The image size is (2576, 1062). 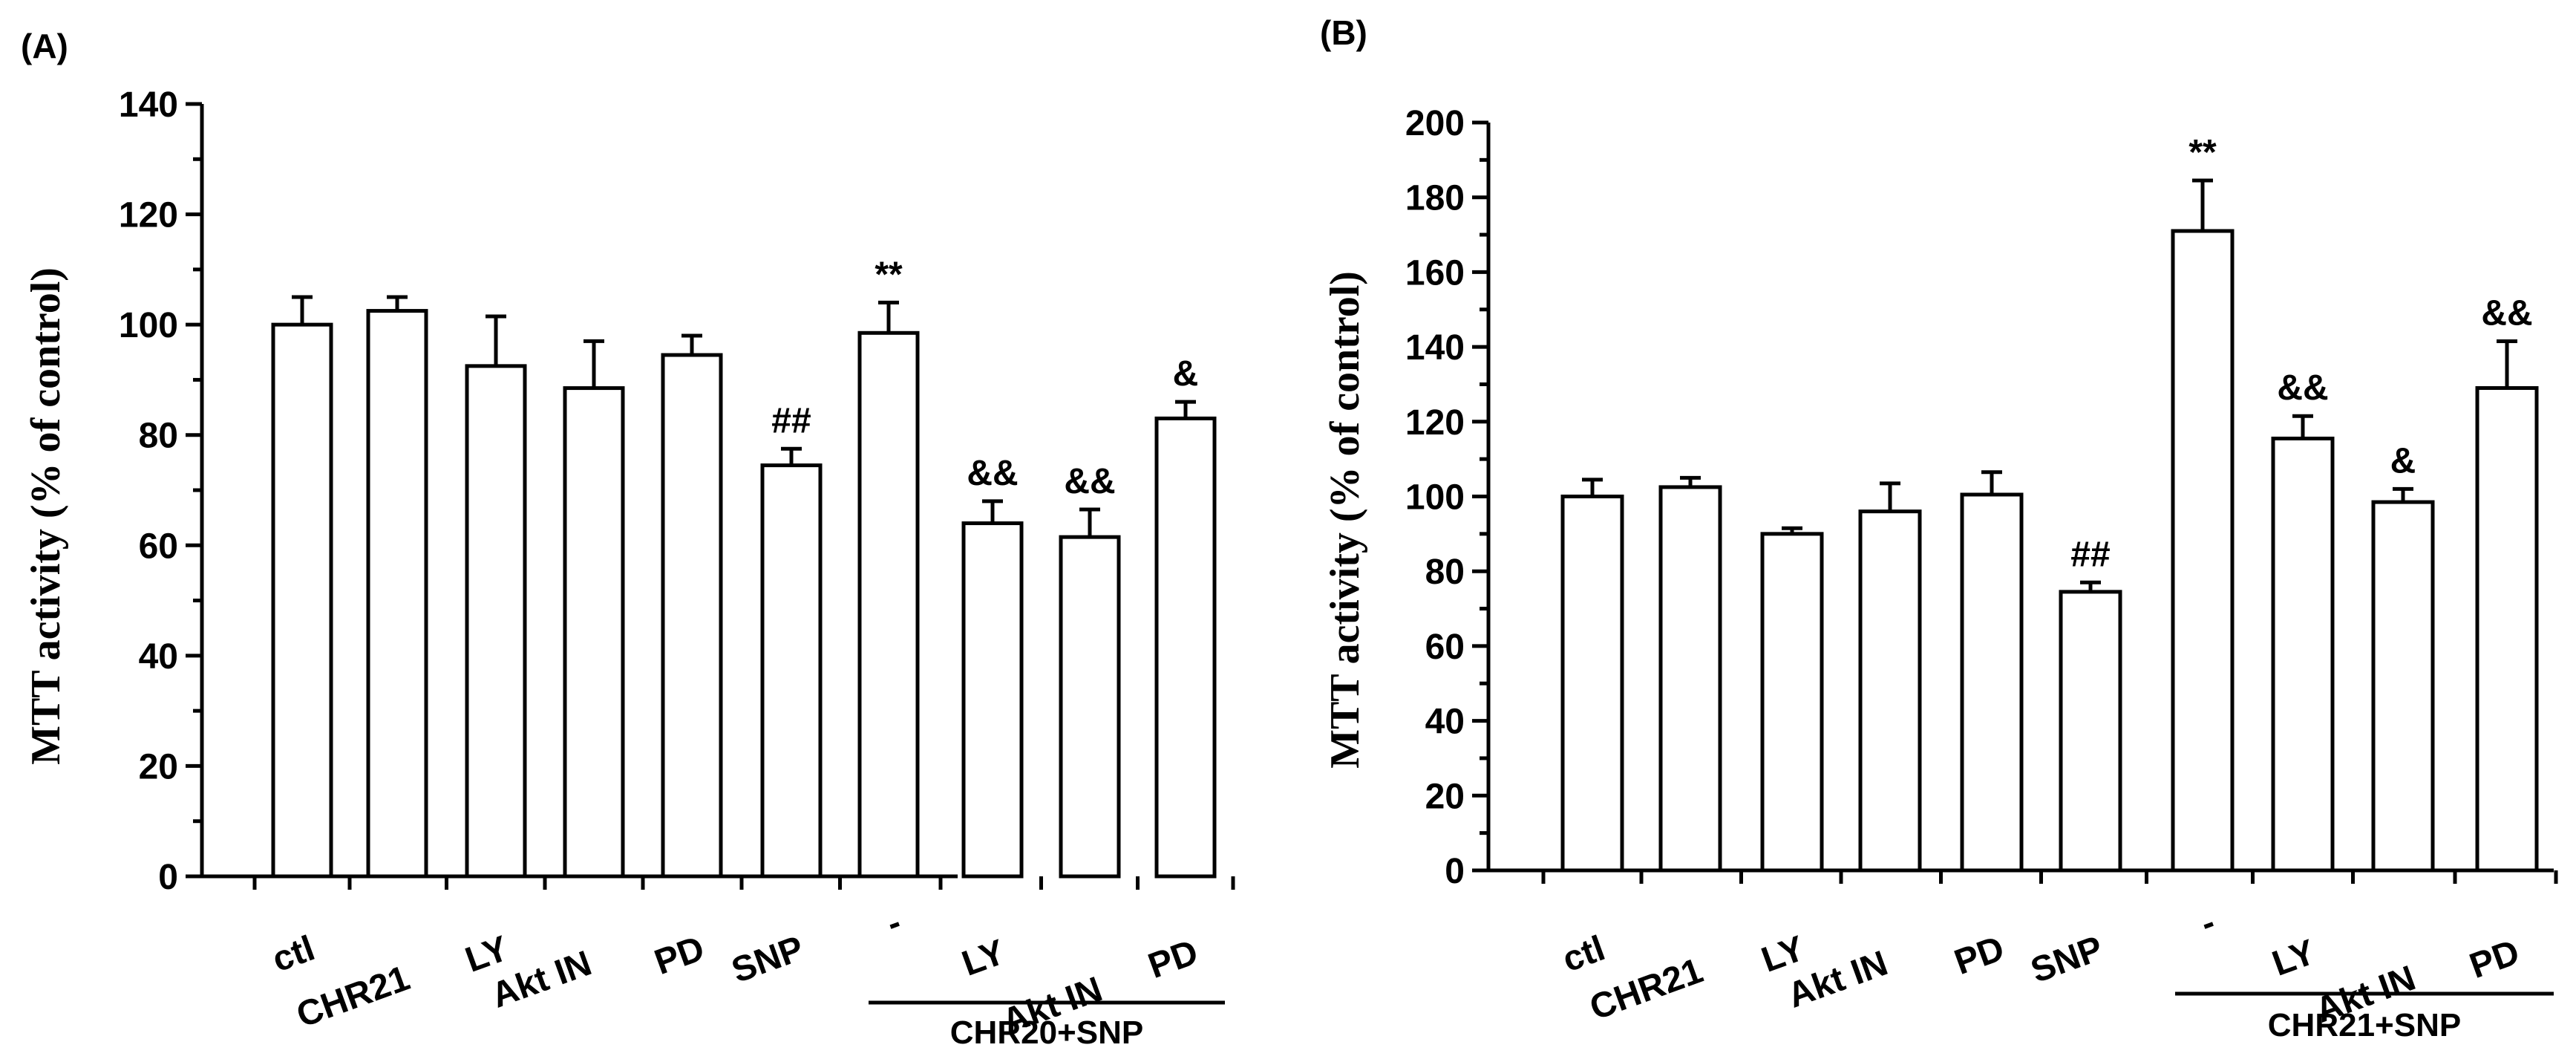 What do you see at coordinates (158, 546) in the screenshot?
I see `panel-a-y-tick-label: 60` at bounding box center [158, 546].